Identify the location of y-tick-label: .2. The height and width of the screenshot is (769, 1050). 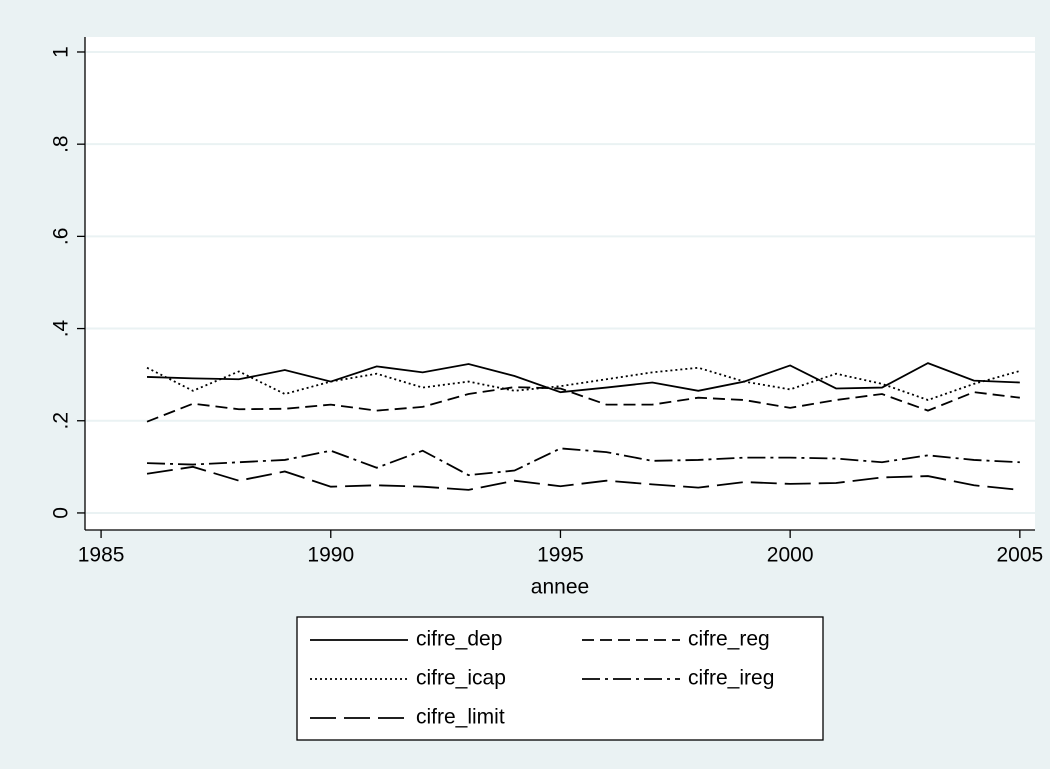
(61, 421).